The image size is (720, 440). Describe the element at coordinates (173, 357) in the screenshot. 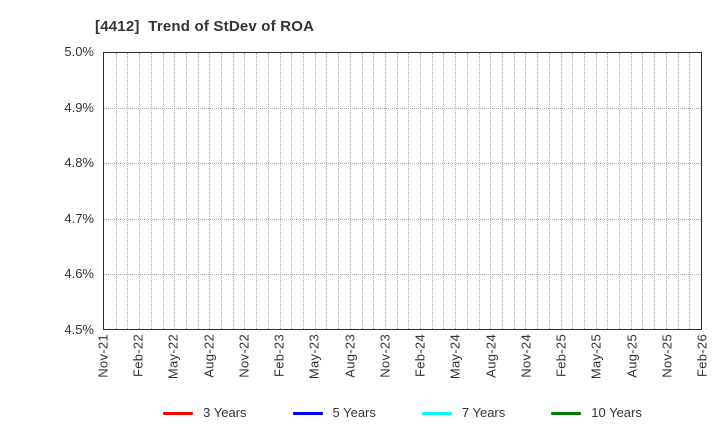

I see `x-tick-label: May-22` at that location.